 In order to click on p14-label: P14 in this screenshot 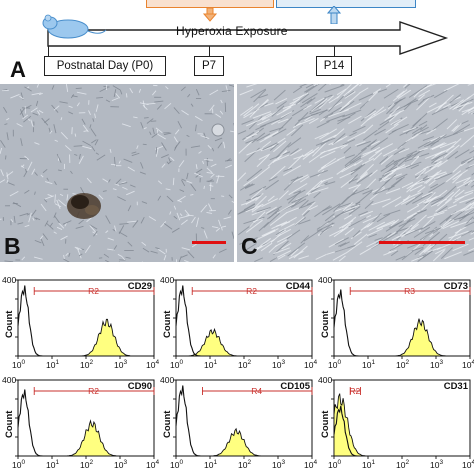, I will do `click(334, 66)`.